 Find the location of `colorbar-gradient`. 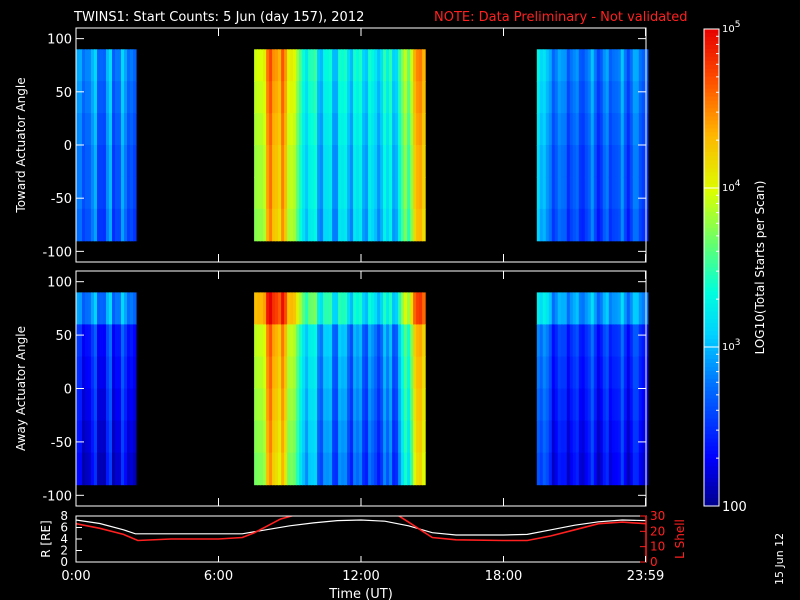

colorbar-gradient is located at coordinates (711, 268).